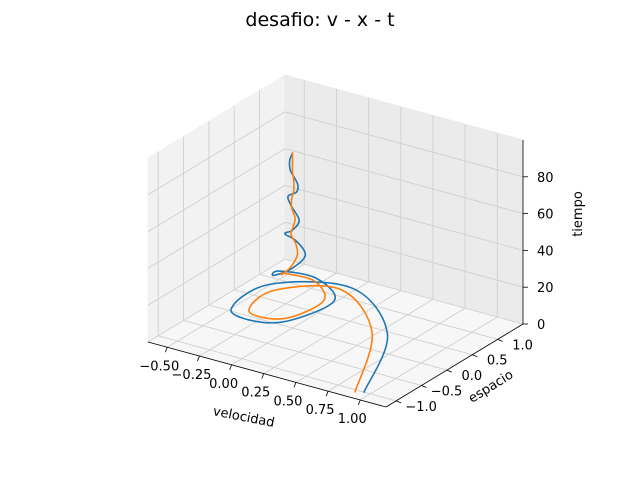  Describe the element at coordinates (497, 361) in the screenshot. I see `y-tick-label: 0.5` at that location.